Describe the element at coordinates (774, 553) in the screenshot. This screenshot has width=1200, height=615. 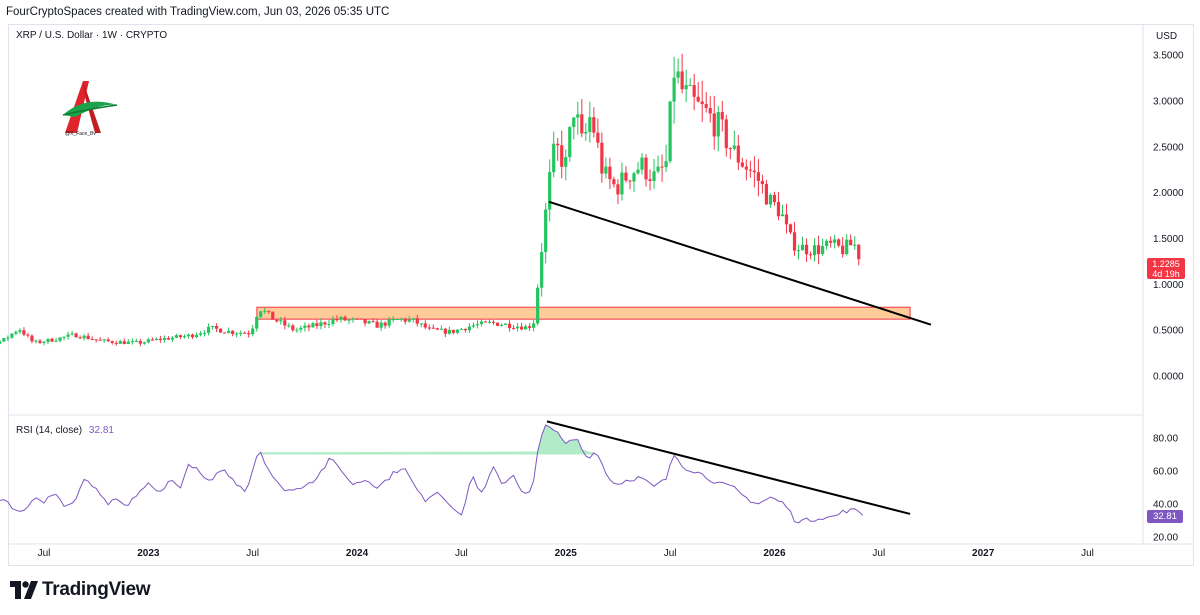
I see `time-tick-label: 2026` at that location.